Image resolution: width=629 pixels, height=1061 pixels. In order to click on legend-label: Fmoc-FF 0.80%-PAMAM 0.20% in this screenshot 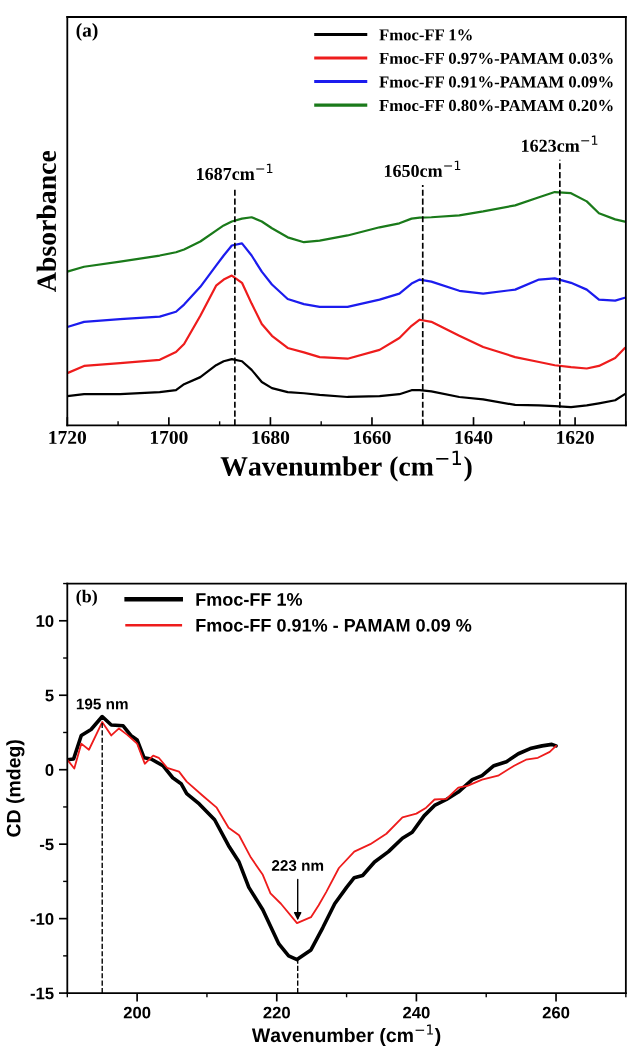, I will do `click(496, 105)`.